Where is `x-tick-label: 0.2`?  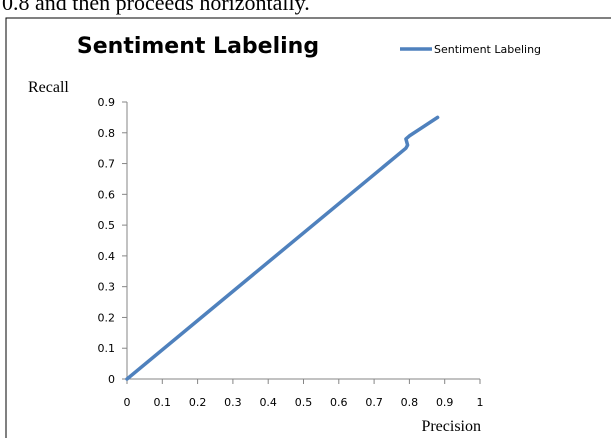
x-tick-label: 0.2 is located at coordinates (198, 402).